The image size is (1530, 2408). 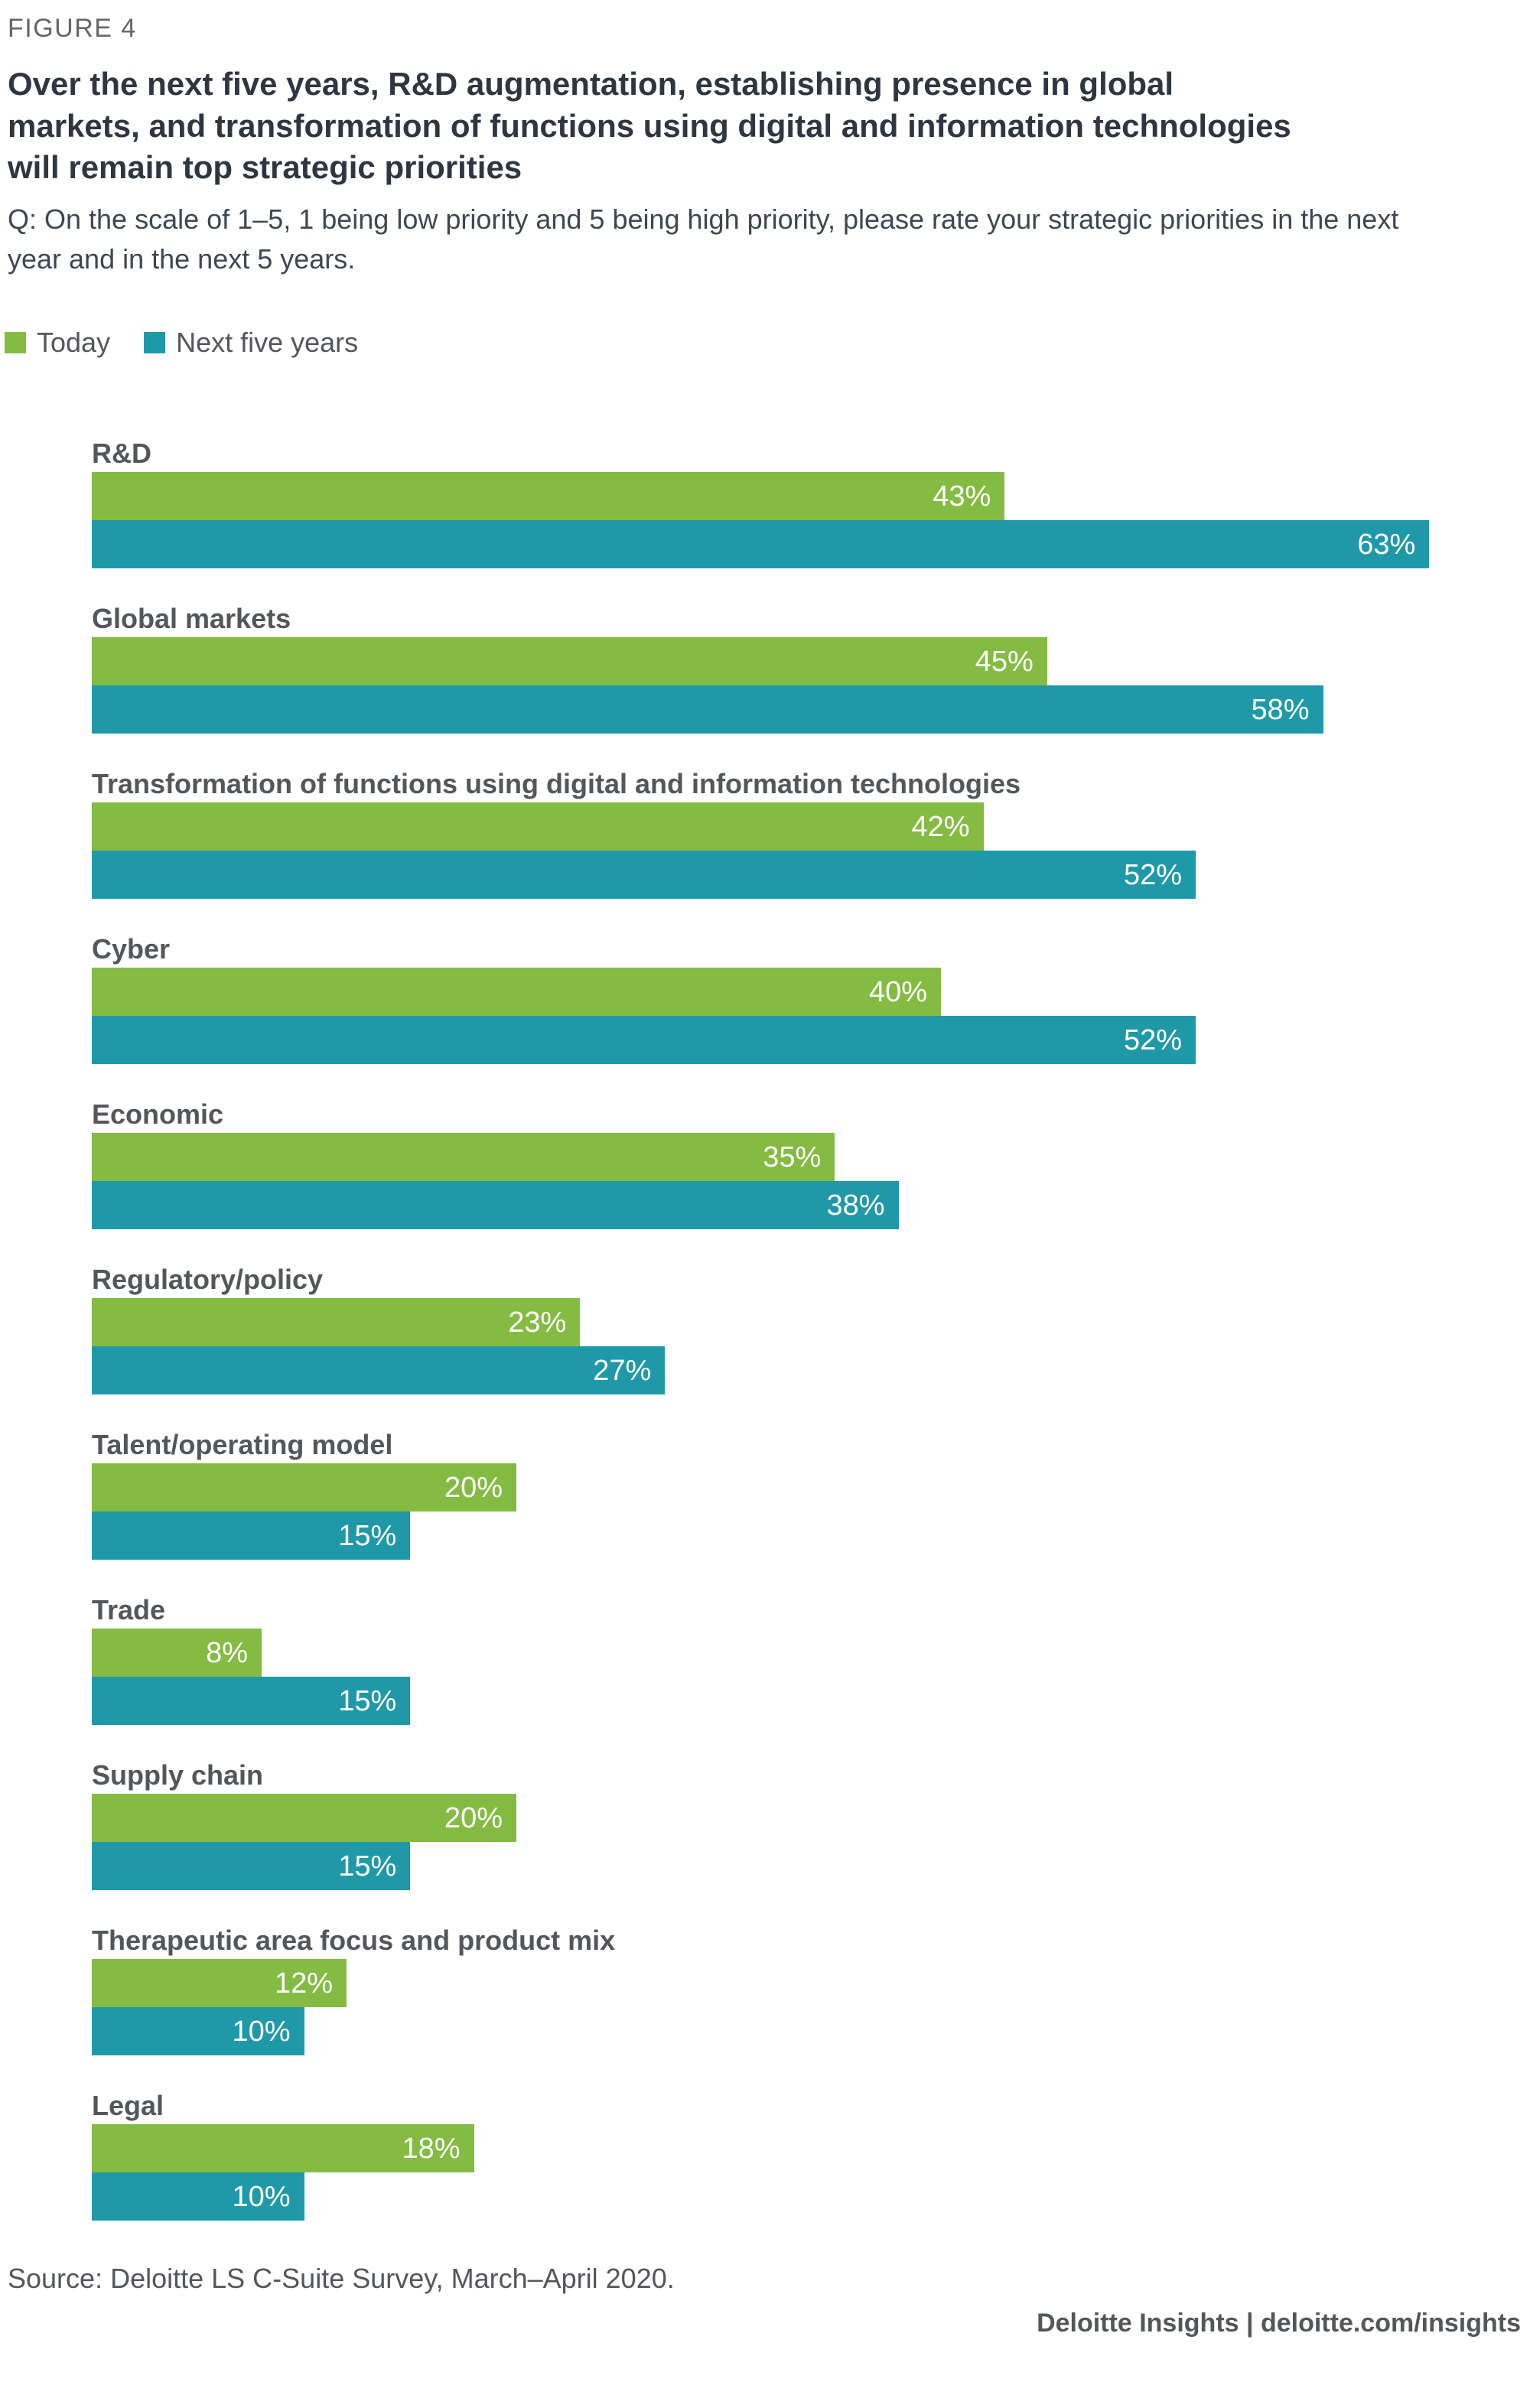 I want to click on category-label: Supply chain, so click(x=178, y=1775).